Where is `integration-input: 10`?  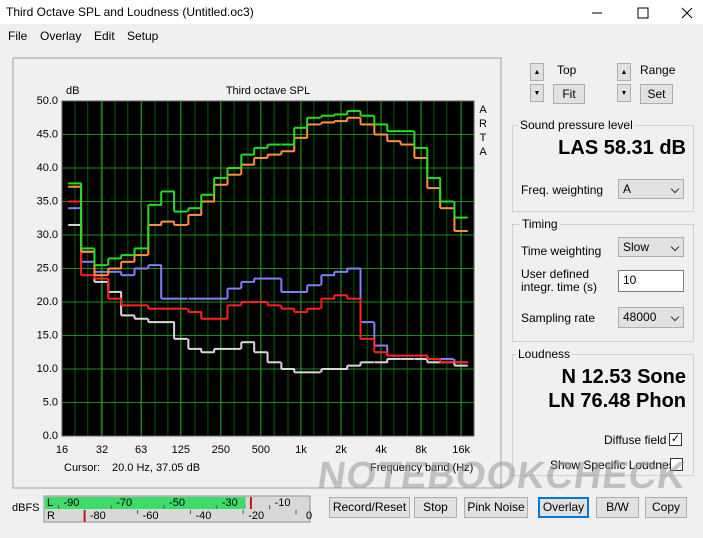
integration-input: 10 is located at coordinates (651, 281).